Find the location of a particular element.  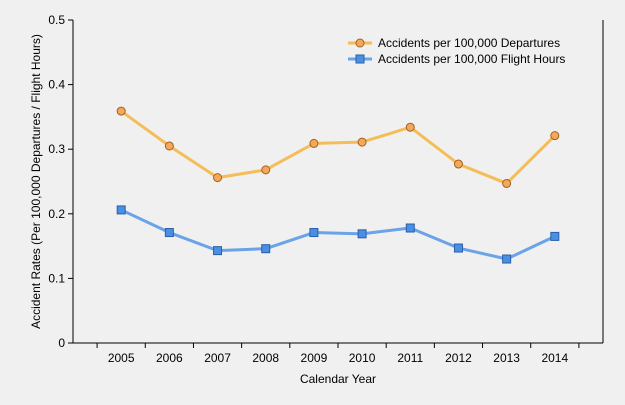

x-tick-label: 2008 is located at coordinates (265, 358).